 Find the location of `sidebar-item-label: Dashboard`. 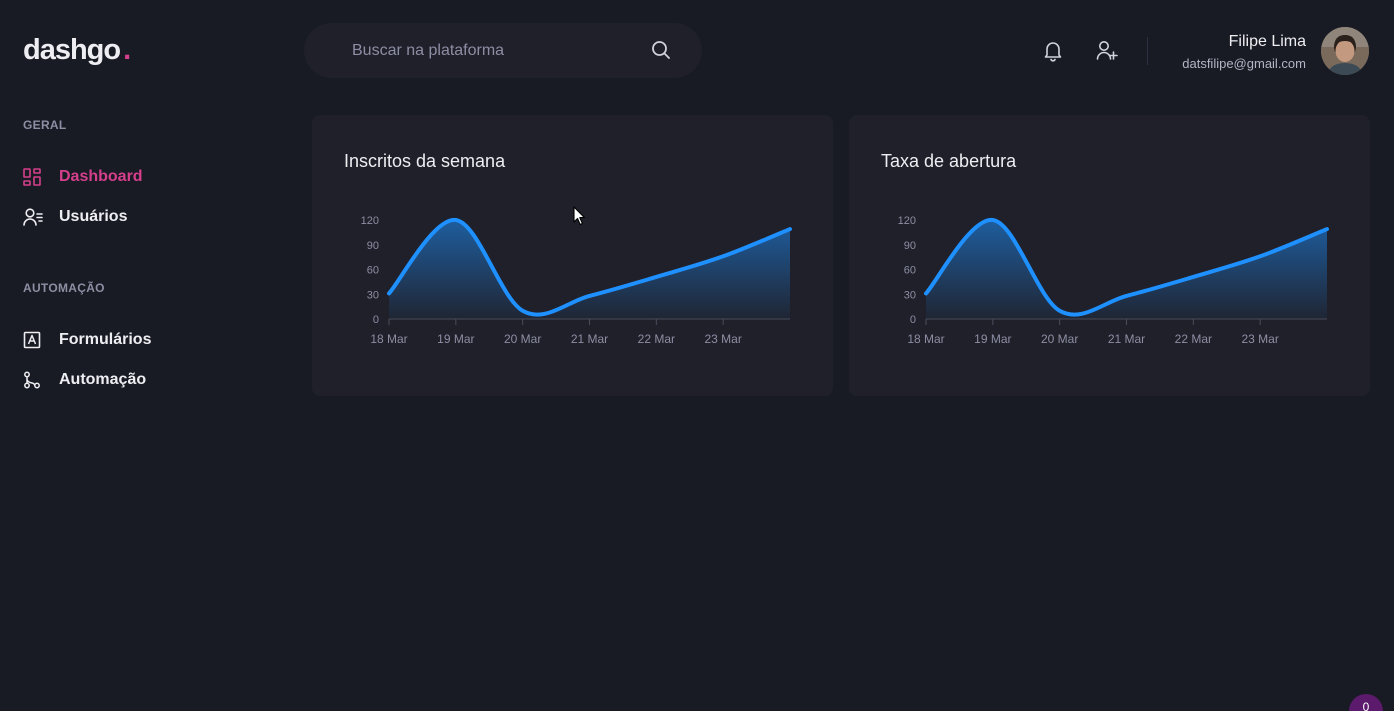

sidebar-item-label: Dashboard is located at coordinates (101, 176).